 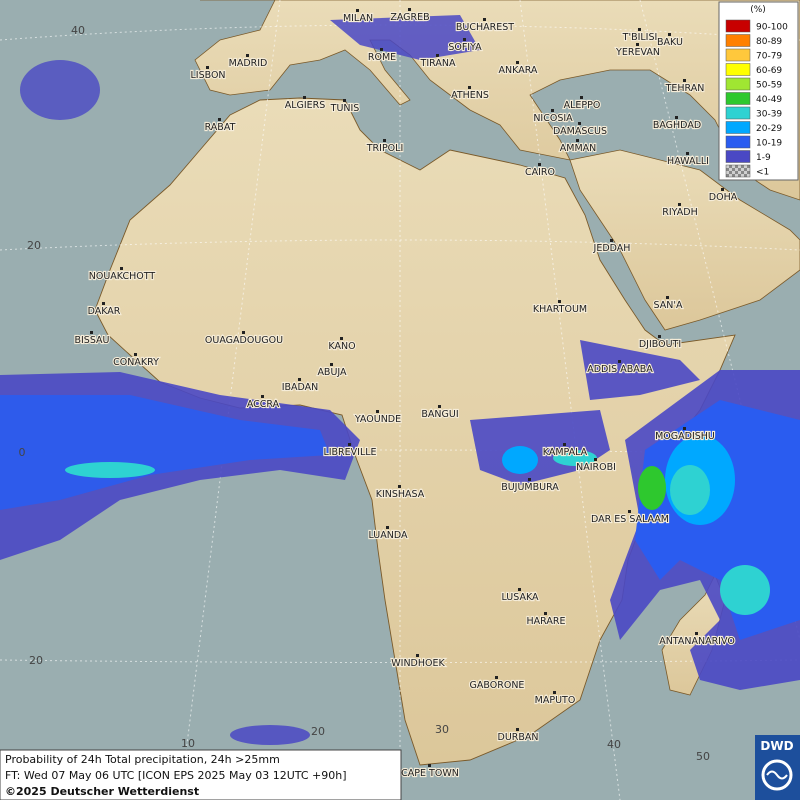 I want to click on city-label: BAKU, so click(x=670, y=42).